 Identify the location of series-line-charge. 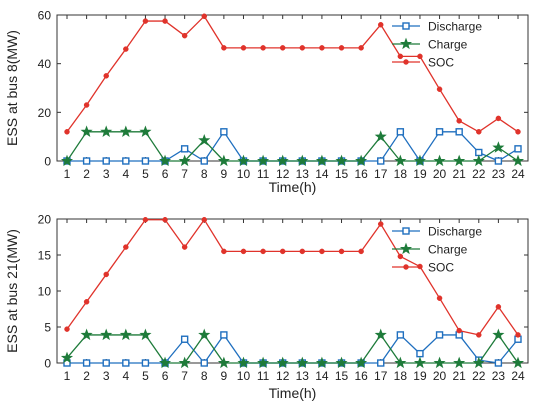
(292, 349).